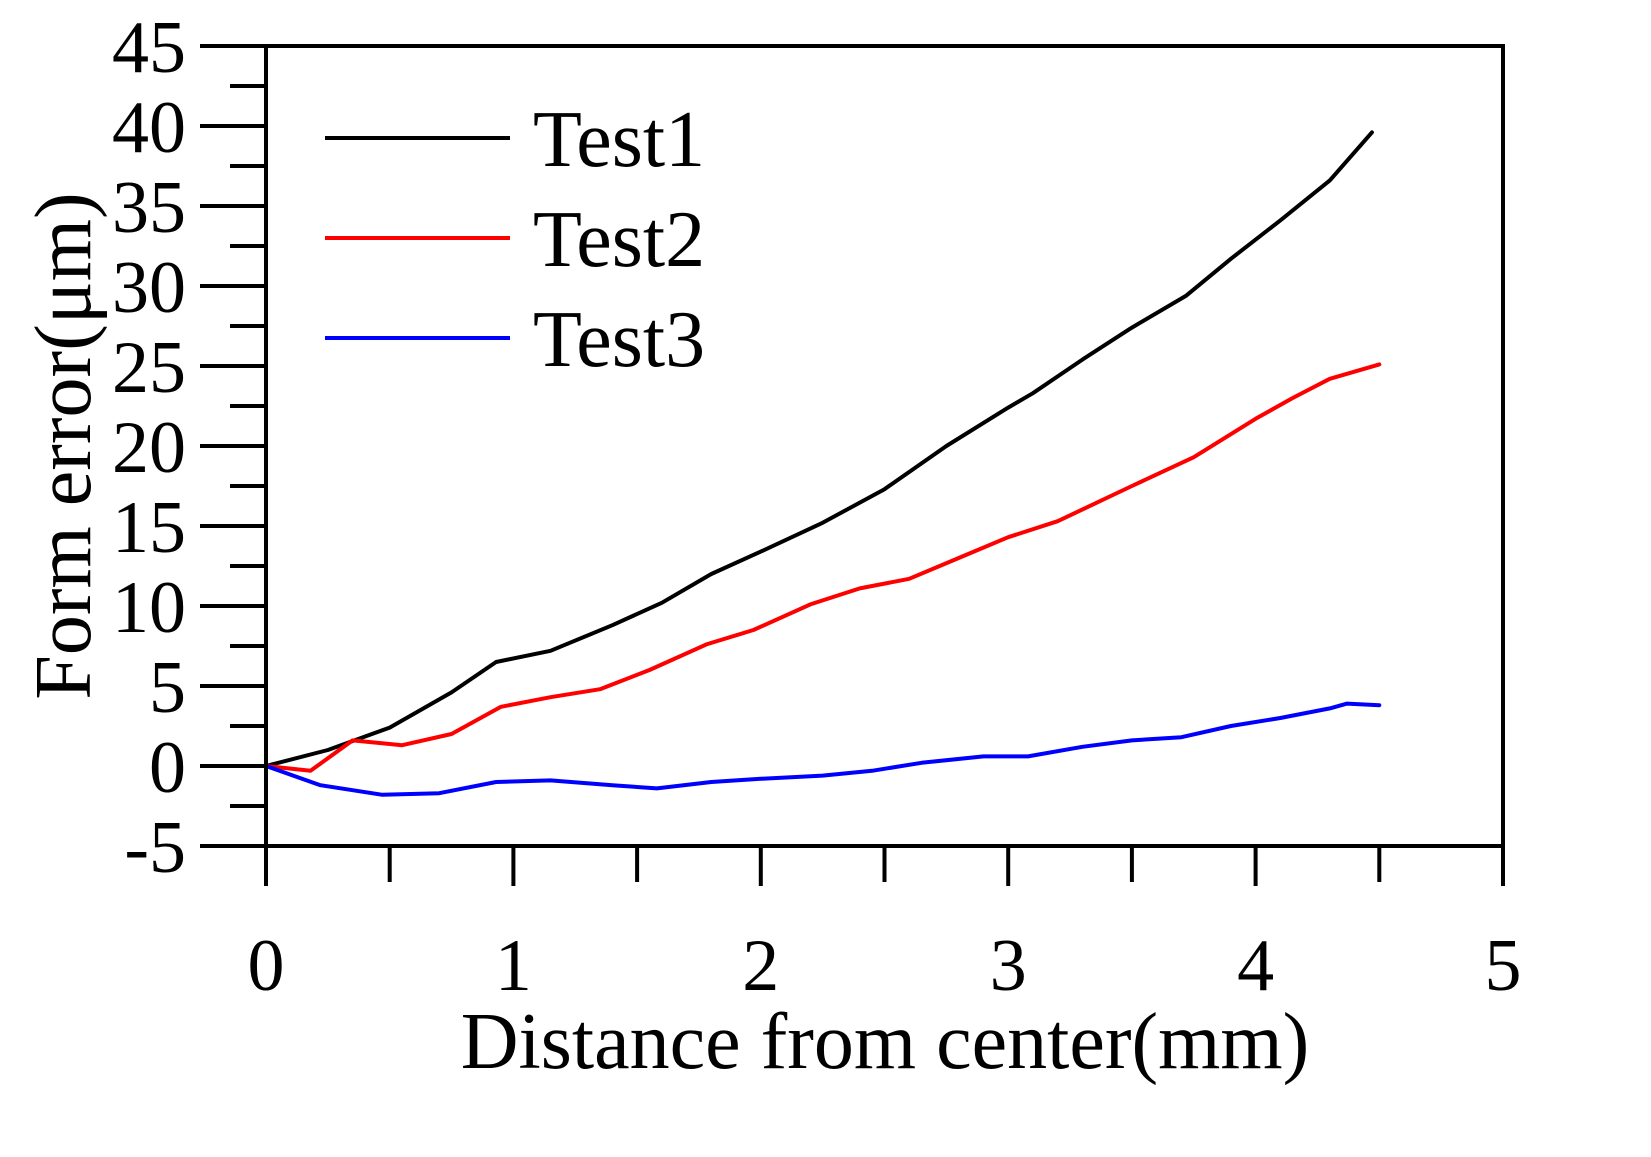  Describe the element at coordinates (823, 749) in the screenshot. I see `series-line-test3` at that location.